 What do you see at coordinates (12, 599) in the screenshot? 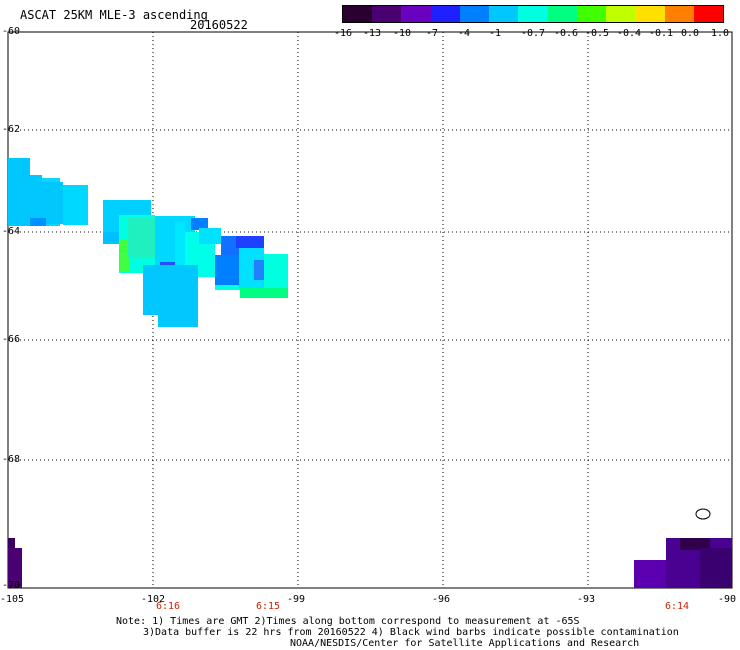
I see `lon-label: -105` at bounding box center [12, 599].